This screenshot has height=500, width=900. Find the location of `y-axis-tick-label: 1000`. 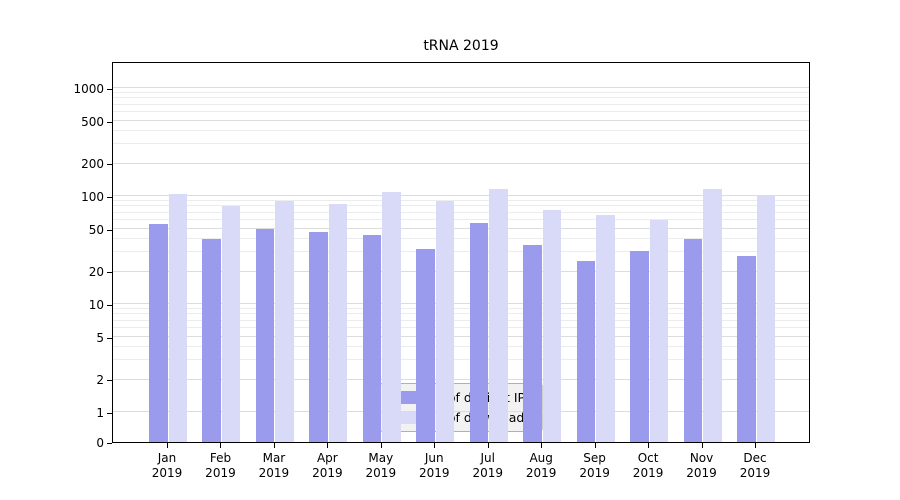

y-axis-tick-label: 1000 is located at coordinates (88, 89).